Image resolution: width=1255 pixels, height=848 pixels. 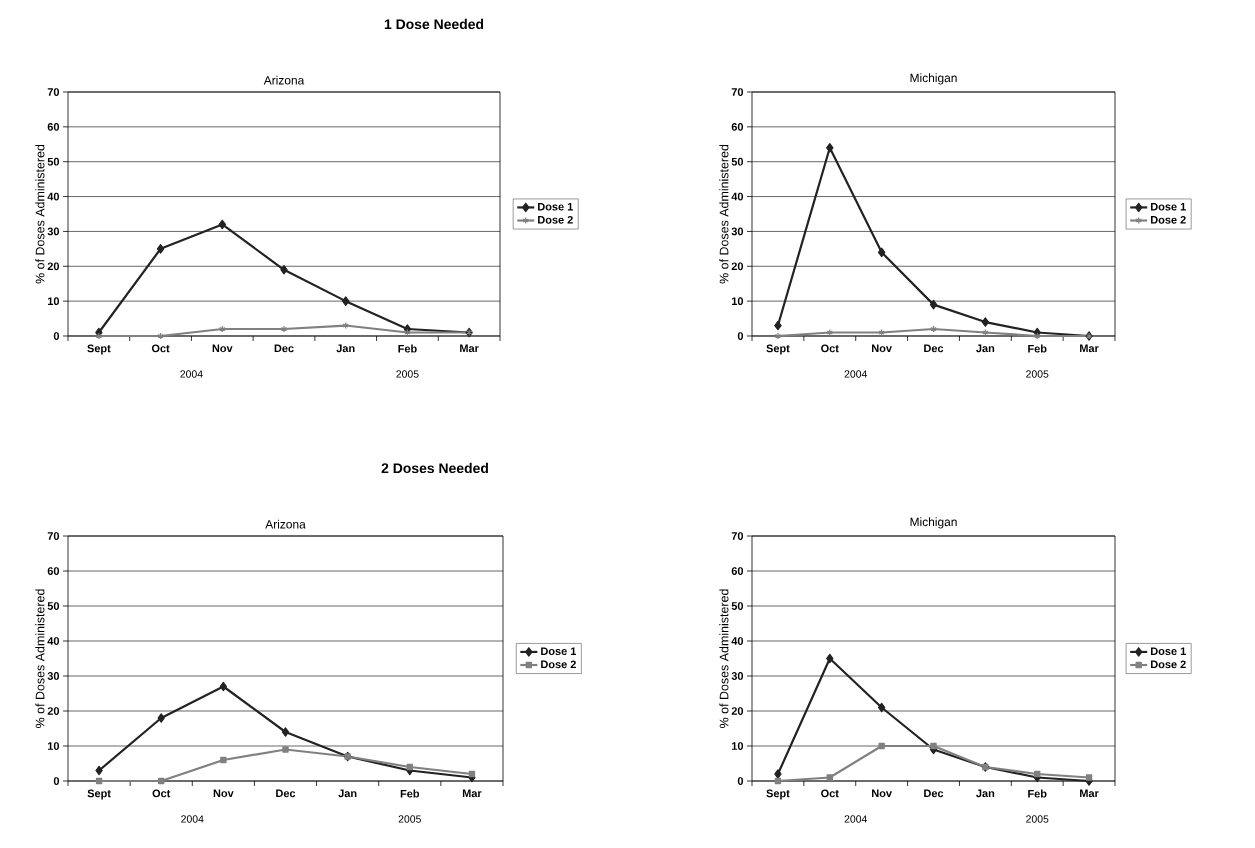 What do you see at coordinates (434, 468) in the screenshot?
I see `chart-subtitle: 2 Doses Needed` at bounding box center [434, 468].